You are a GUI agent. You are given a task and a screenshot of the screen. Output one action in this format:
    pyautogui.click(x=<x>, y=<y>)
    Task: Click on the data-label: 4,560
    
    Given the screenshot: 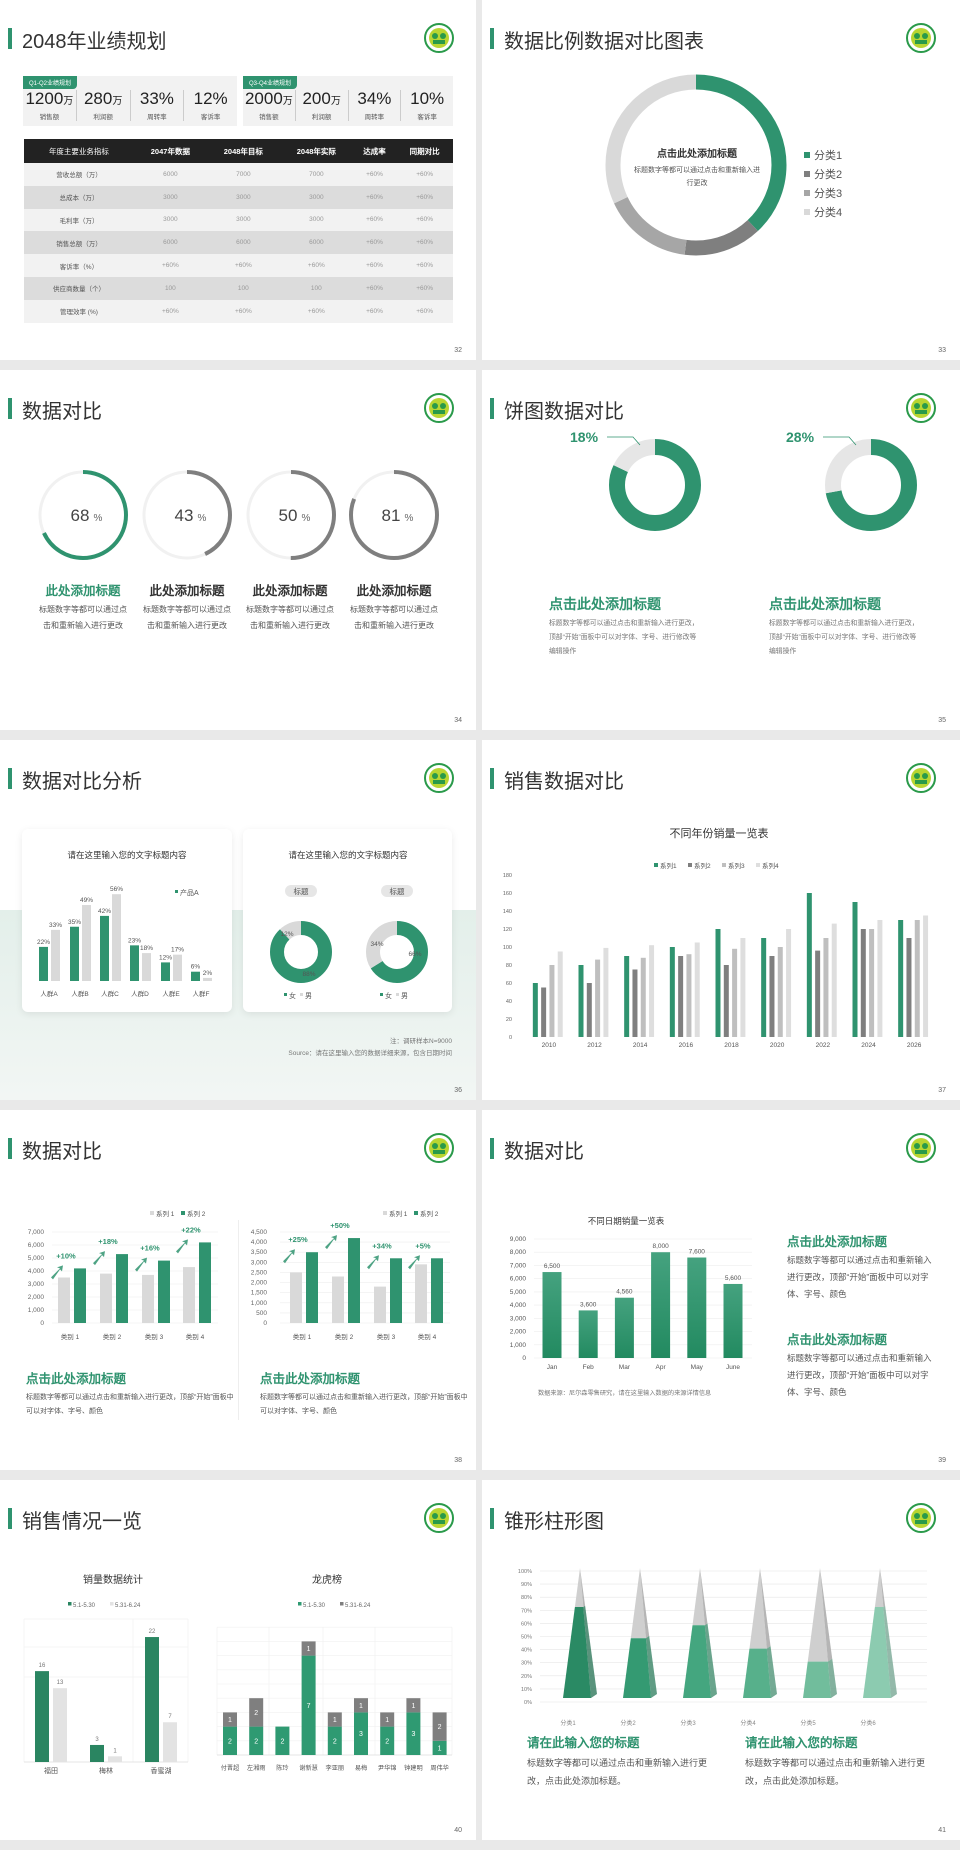 What is the action you would take?
    pyautogui.click(x=624, y=1292)
    